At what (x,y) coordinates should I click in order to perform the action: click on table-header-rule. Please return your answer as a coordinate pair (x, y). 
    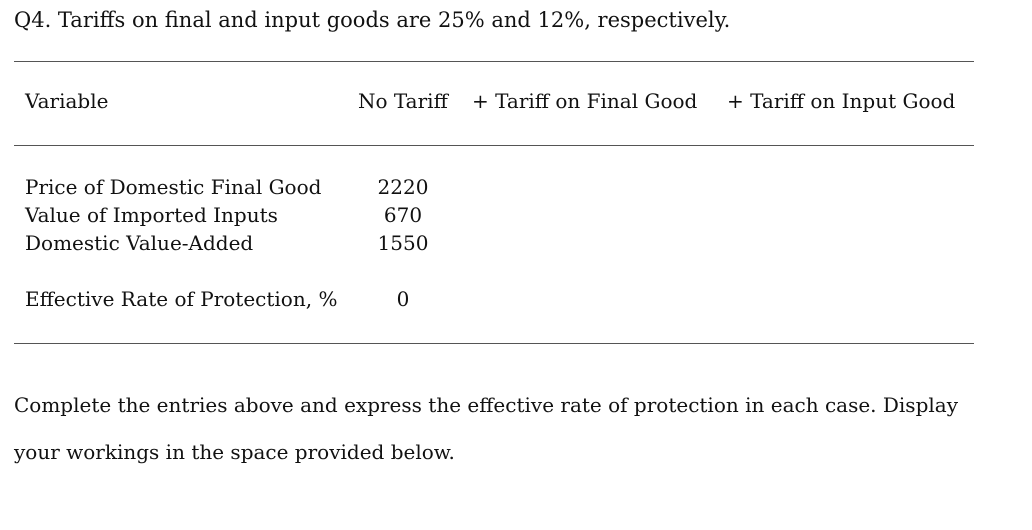
    Looking at the image, I should click on (494, 145).